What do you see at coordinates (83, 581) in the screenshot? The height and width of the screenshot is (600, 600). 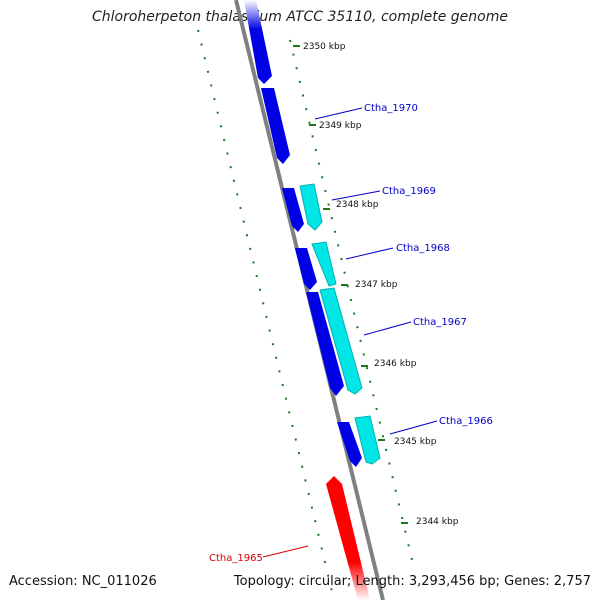 I see `accession-text: Accession: NC_011026` at bounding box center [83, 581].